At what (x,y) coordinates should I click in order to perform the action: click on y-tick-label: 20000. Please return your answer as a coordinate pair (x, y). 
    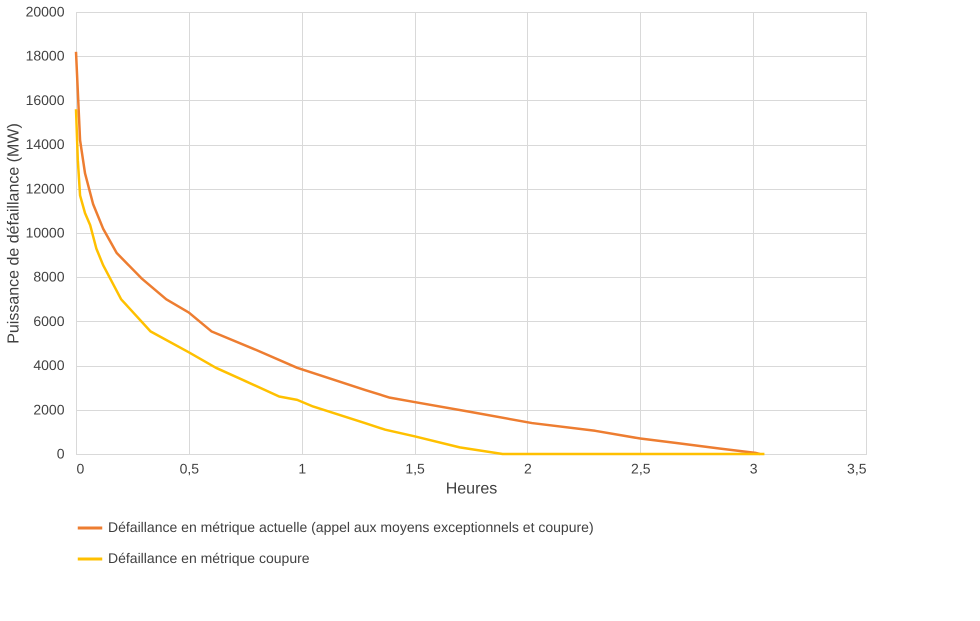
    Looking at the image, I should click on (45, 12).